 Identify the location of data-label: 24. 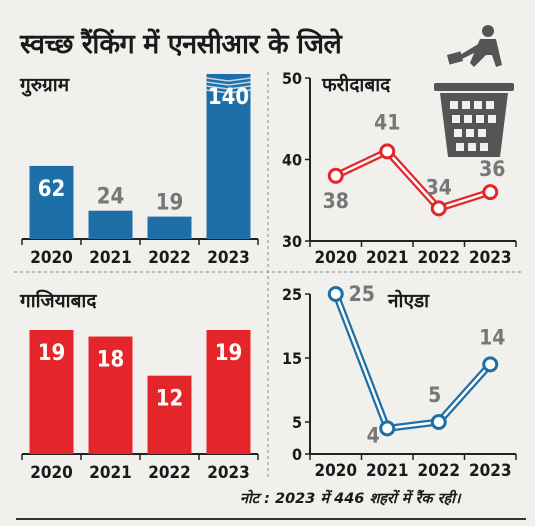
(111, 197).